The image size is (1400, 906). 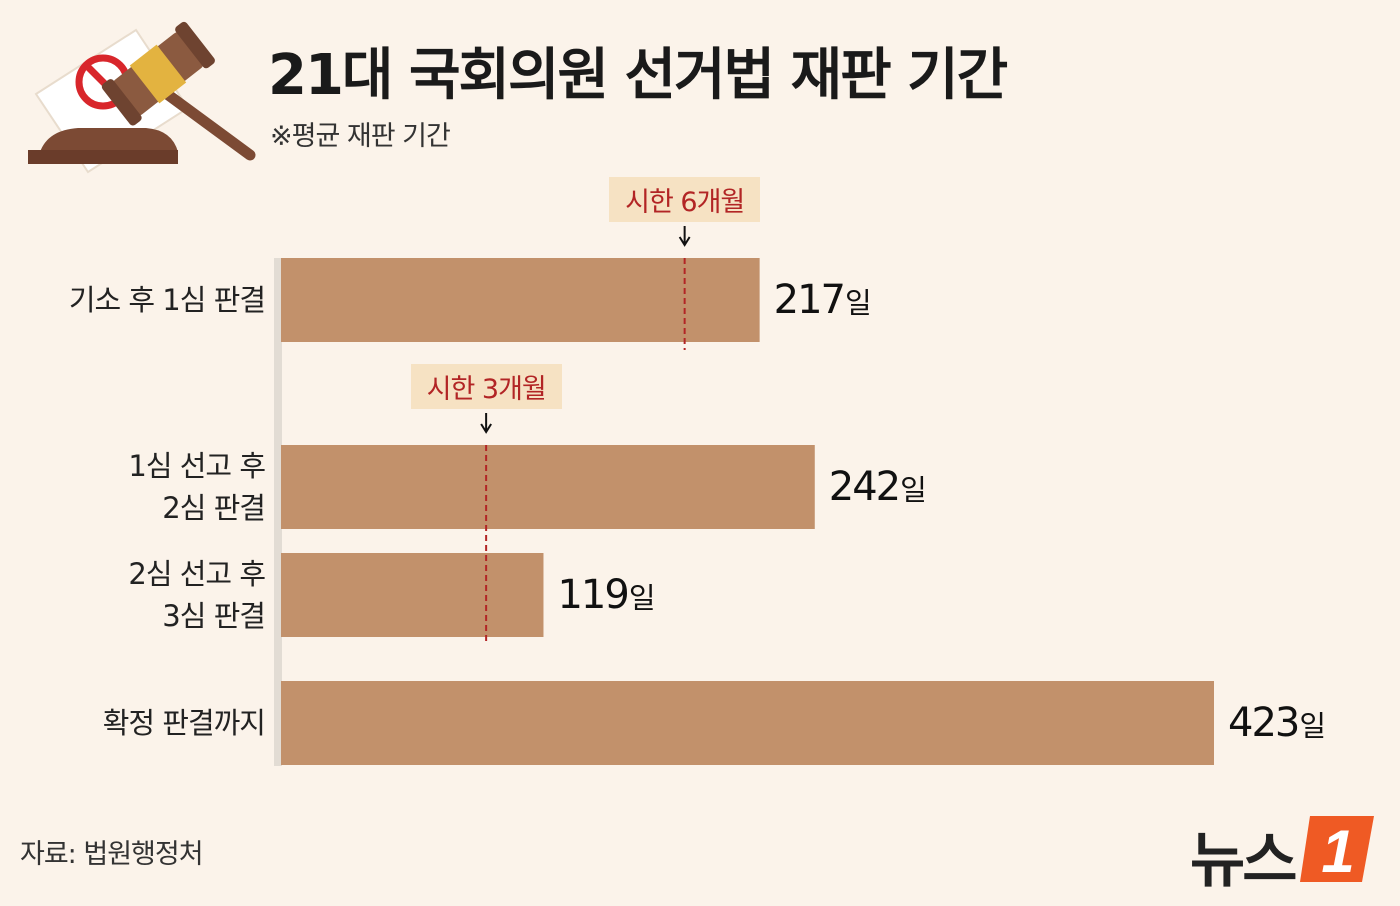 I want to click on chart-title: 21대 국회의원 선거법 재판 기간, so click(x=638, y=75).